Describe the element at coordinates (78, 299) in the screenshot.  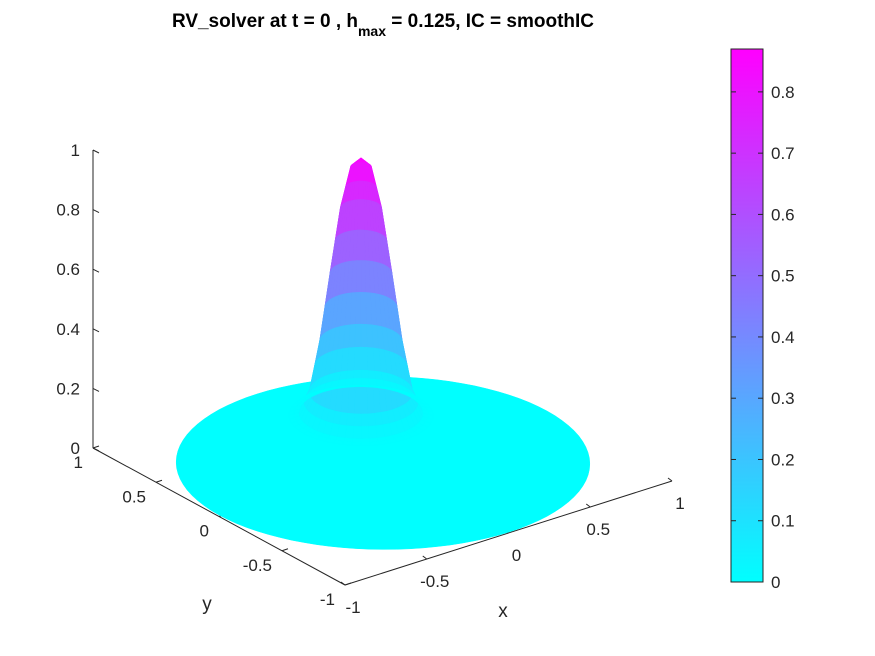
I see `z-tick-marks: 0 0.2 0.4 0.6 0.8 1` at that location.